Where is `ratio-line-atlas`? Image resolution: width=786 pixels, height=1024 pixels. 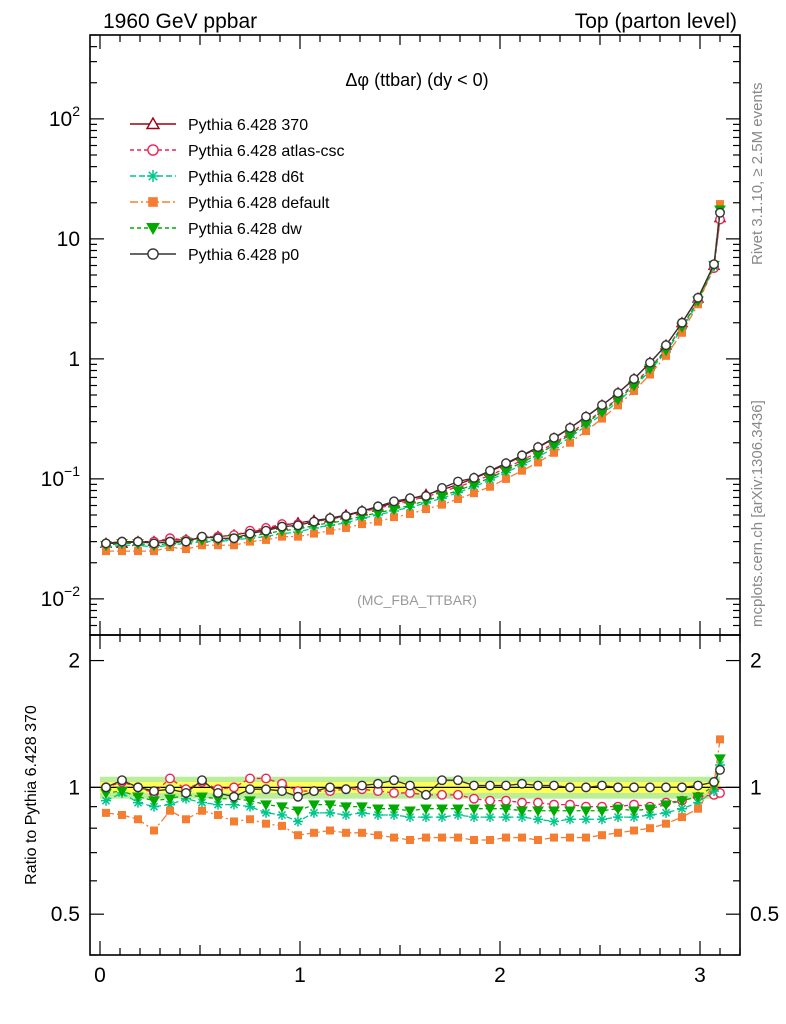
ratio-line-atlas is located at coordinates (413, 792).